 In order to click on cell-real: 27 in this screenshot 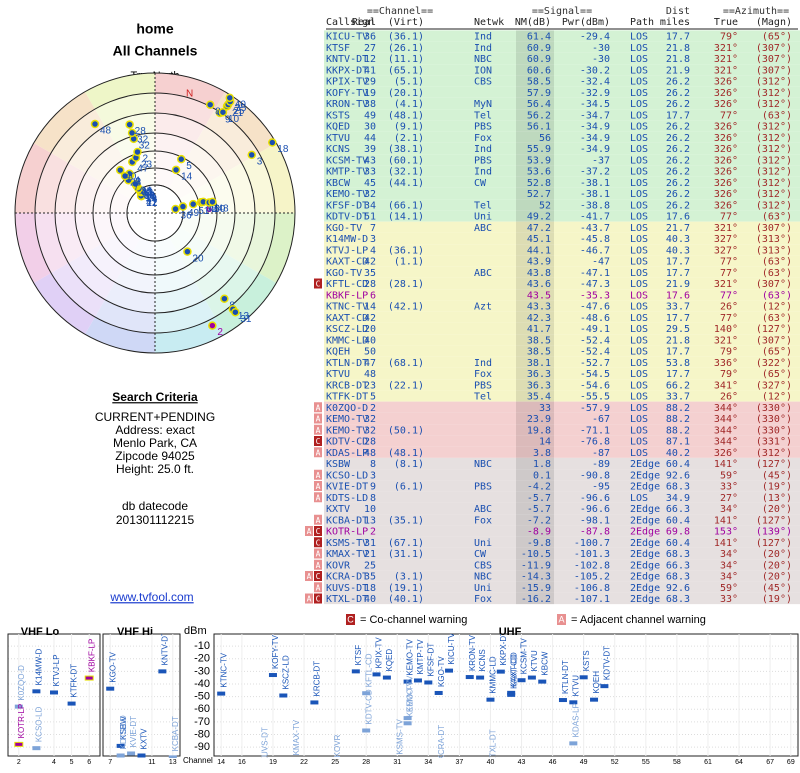, I will do `click(370, 48)`.